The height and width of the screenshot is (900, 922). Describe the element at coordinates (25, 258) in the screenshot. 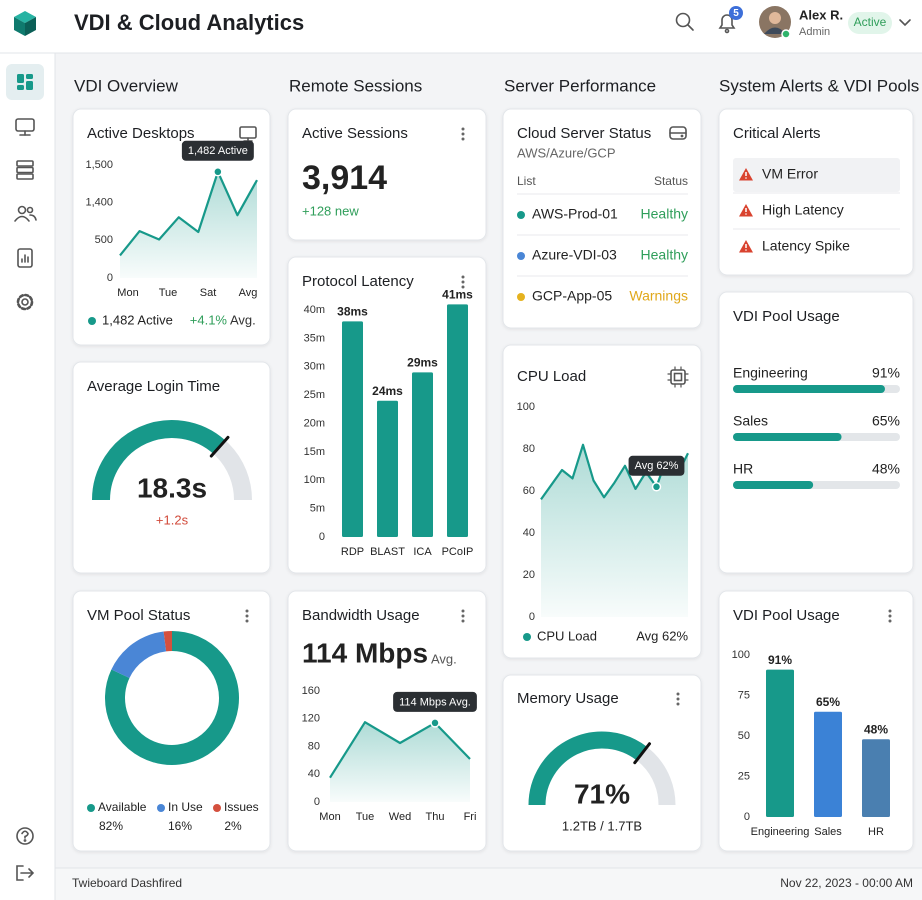

I see `nav-reports-icon` at that location.